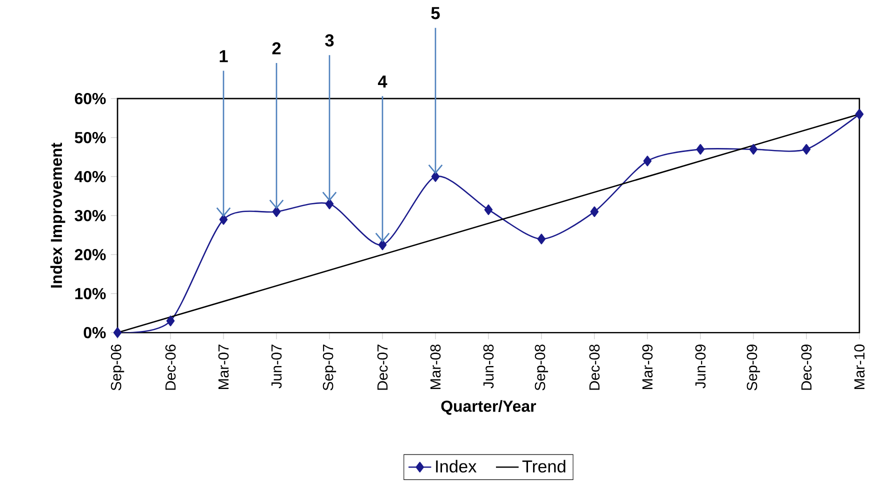  I want to click on y-tick-label: 50%, so click(90, 138).